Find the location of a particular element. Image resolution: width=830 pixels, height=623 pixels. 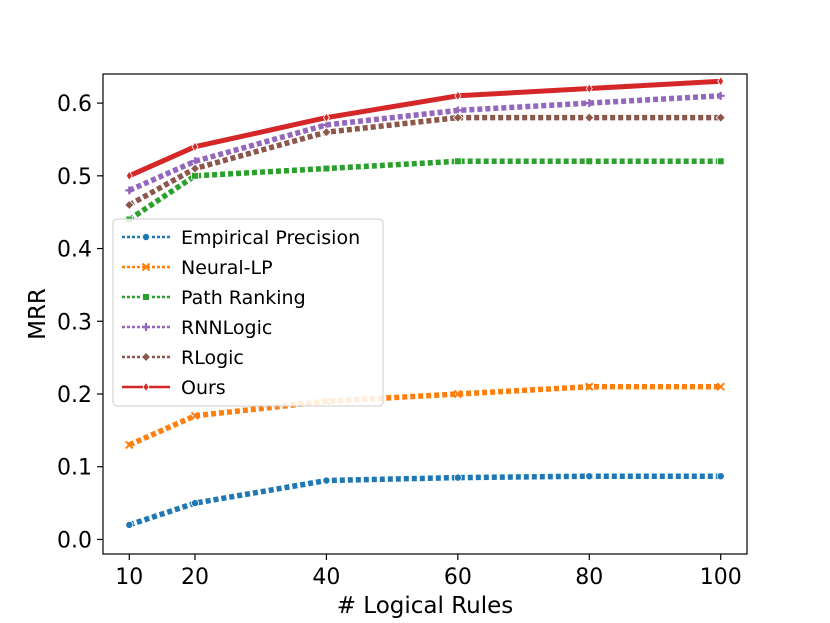

x-tick-label: 40 is located at coordinates (326, 577).